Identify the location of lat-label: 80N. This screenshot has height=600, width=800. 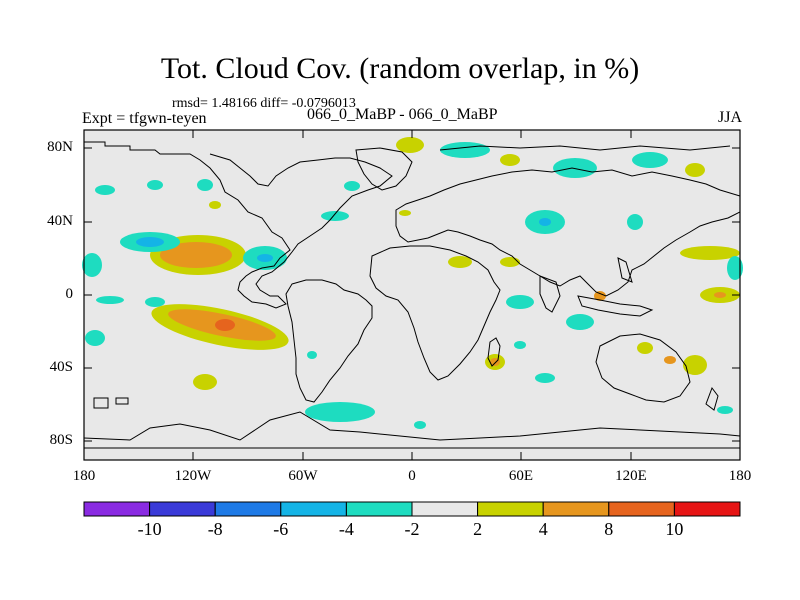
(60, 147).